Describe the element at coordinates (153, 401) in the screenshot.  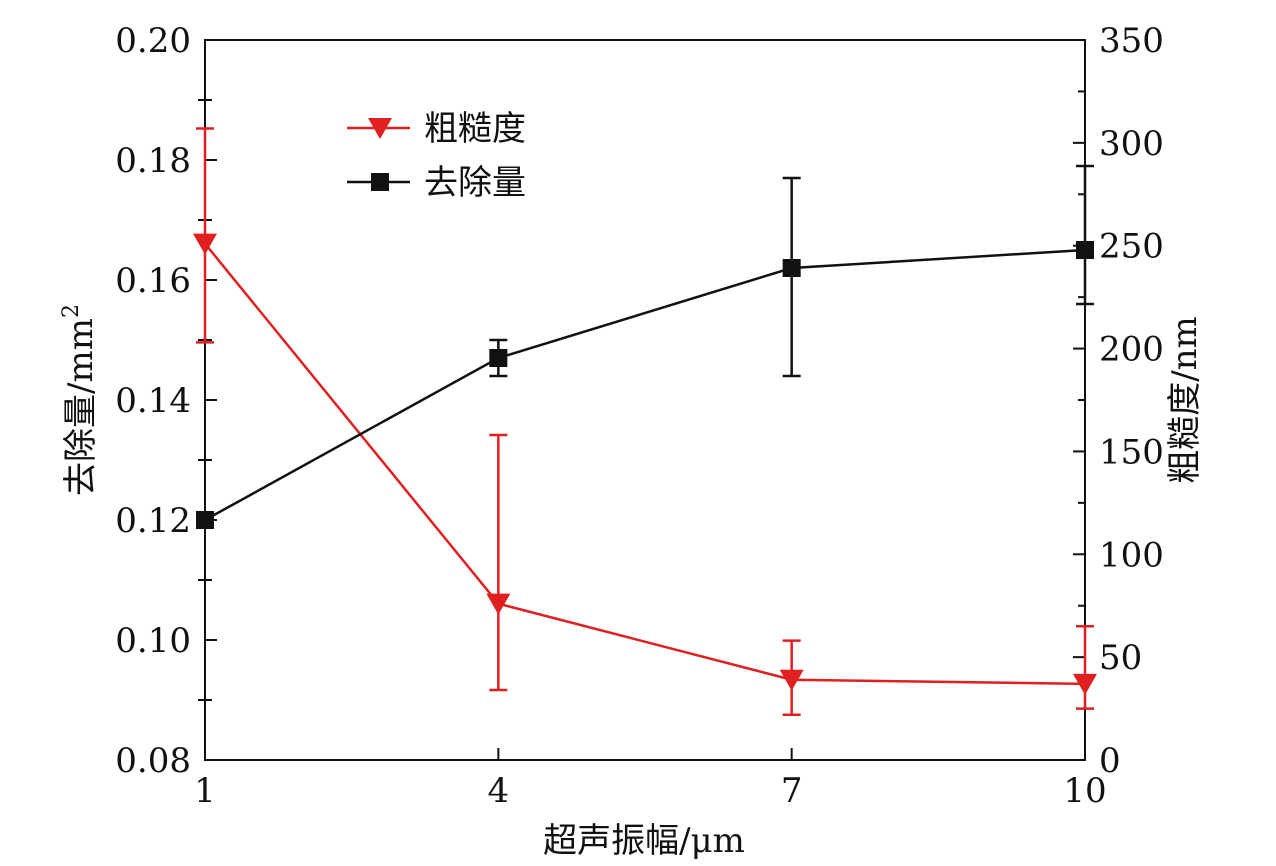
I see `y-left-tick-label: 0.14` at that location.